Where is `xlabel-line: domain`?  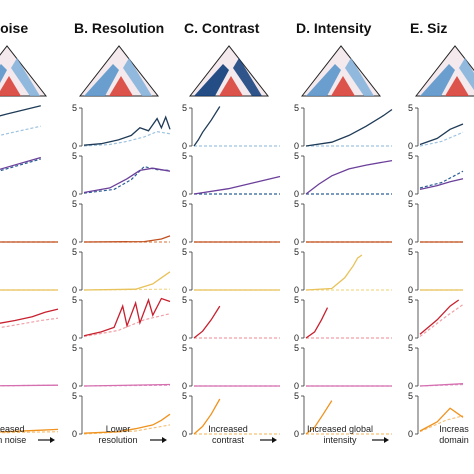 xlabel-line: domain is located at coordinates (454, 440).